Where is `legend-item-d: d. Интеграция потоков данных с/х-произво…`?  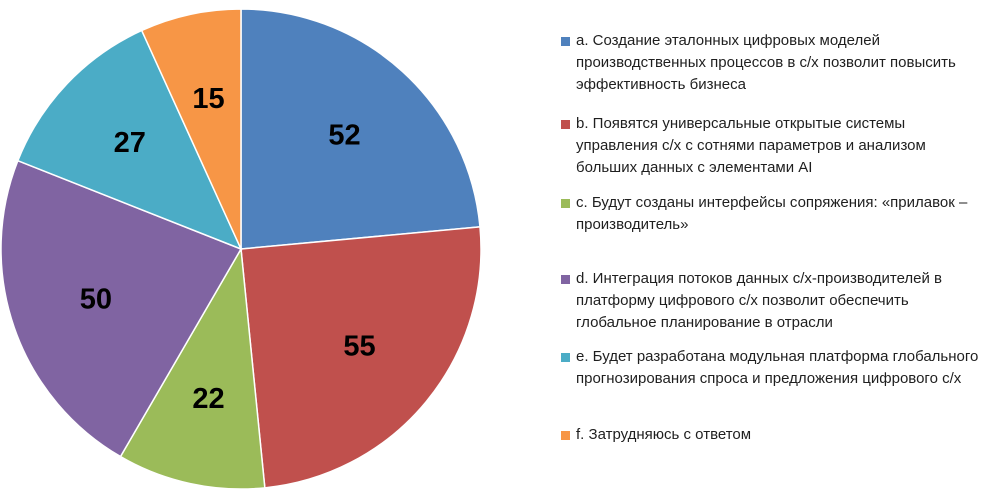
legend-item-d: d. Интеграция потоков данных с/х-произво… is located at coordinates (776, 301).